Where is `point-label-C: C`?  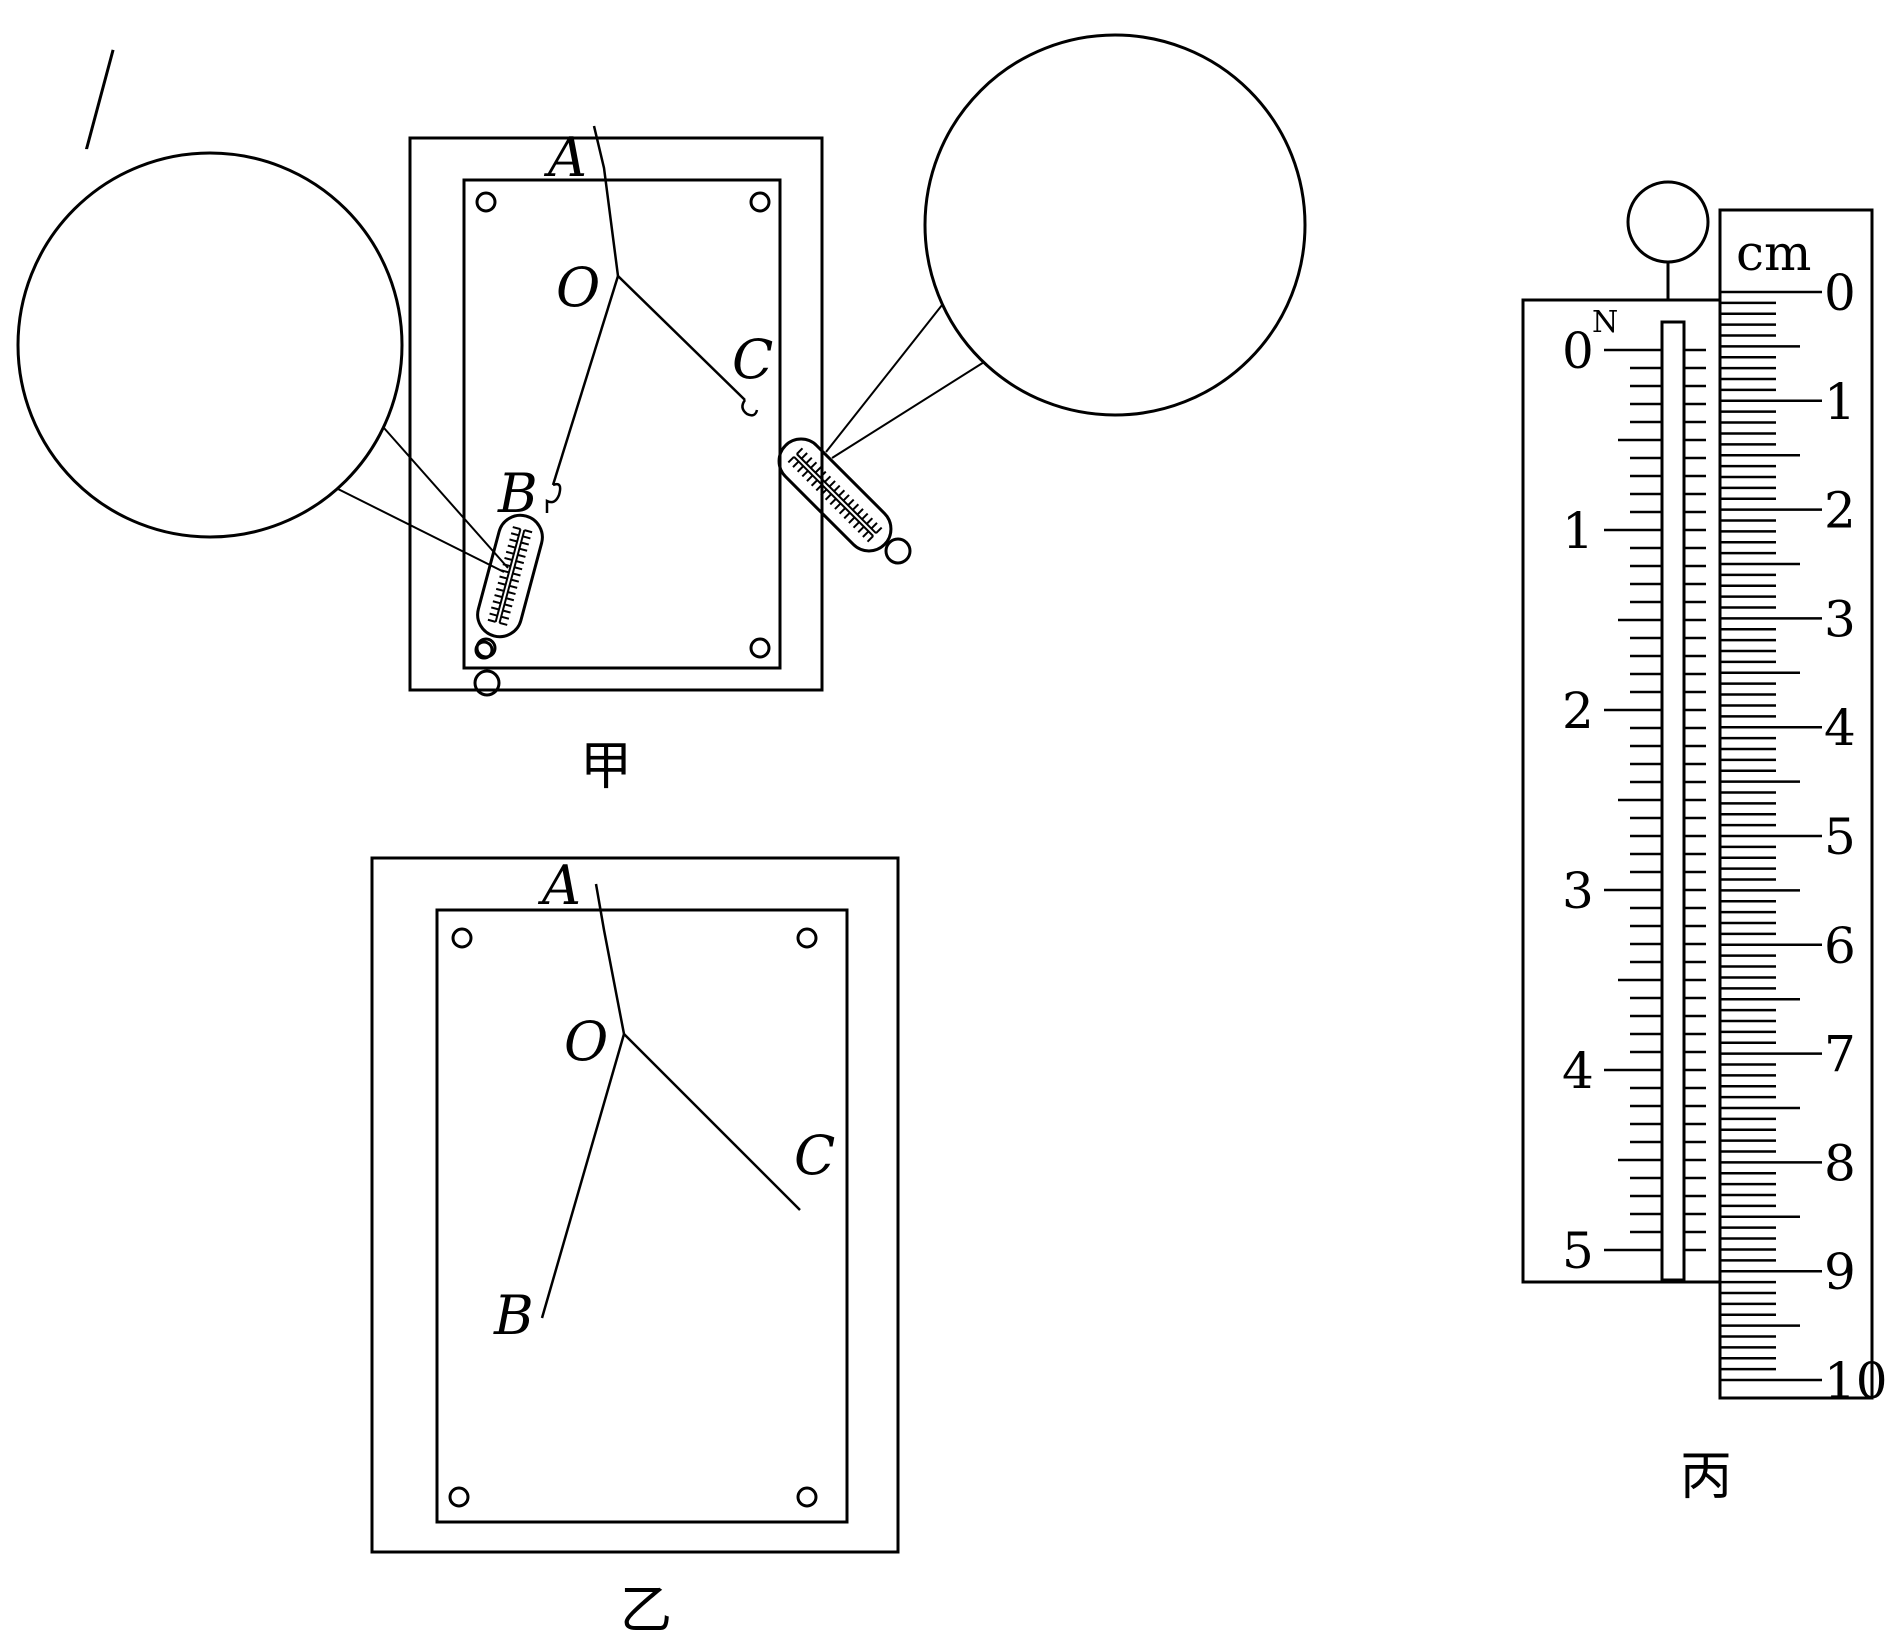 point-label-C: C is located at coordinates (752, 359).